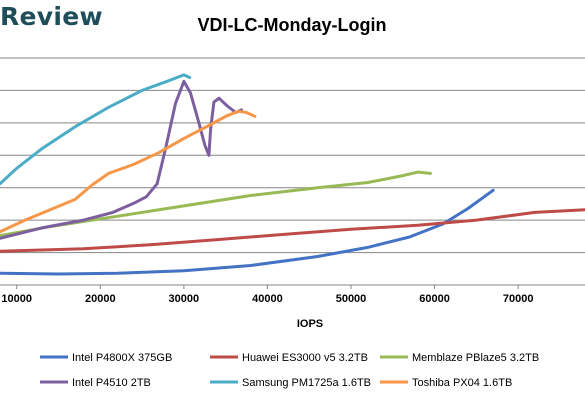 This screenshot has width=585, height=401. What do you see at coordinates (462, 383) in the screenshot?
I see `legend-label: Toshiba PX04 1.6TB` at bounding box center [462, 383].